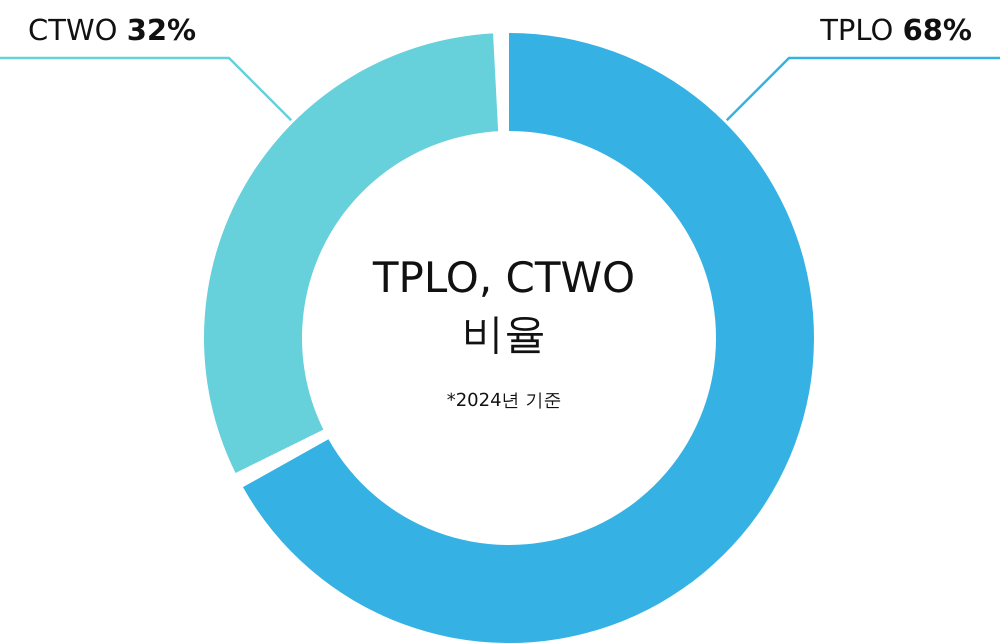 The height and width of the screenshot is (643, 1000). What do you see at coordinates (504, 306) in the screenshot?
I see `text: TPLO, CTWO 비율` at bounding box center [504, 306].